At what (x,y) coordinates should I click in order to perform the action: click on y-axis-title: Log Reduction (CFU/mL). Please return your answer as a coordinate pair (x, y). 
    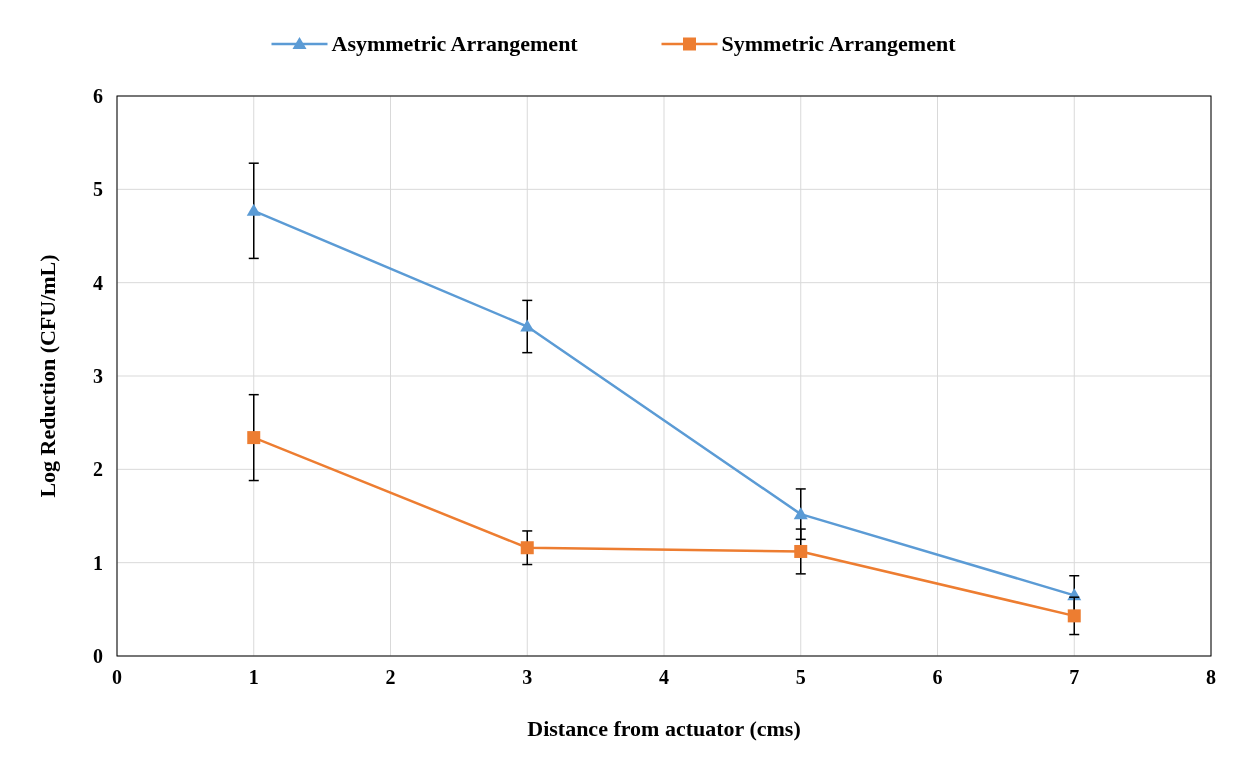
    Looking at the image, I should click on (47, 376).